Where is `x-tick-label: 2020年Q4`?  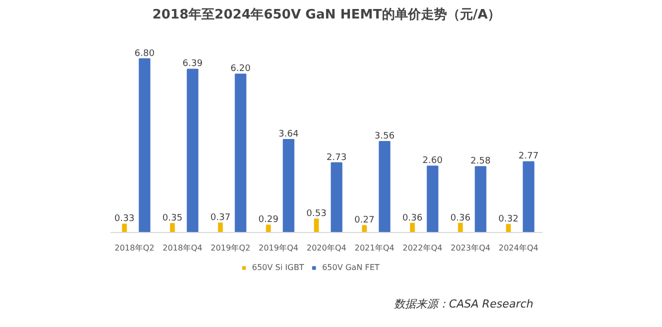 x-tick-label: 2020年Q4 is located at coordinates (326, 248).